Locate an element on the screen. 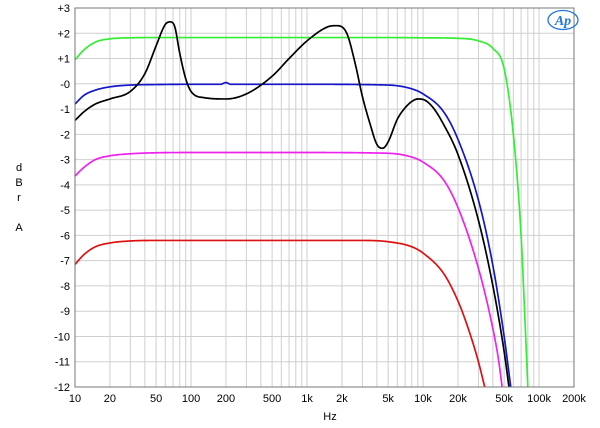 The width and height of the screenshot is (600, 428). x-tick-label: 100k is located at coordinates (539, 399).